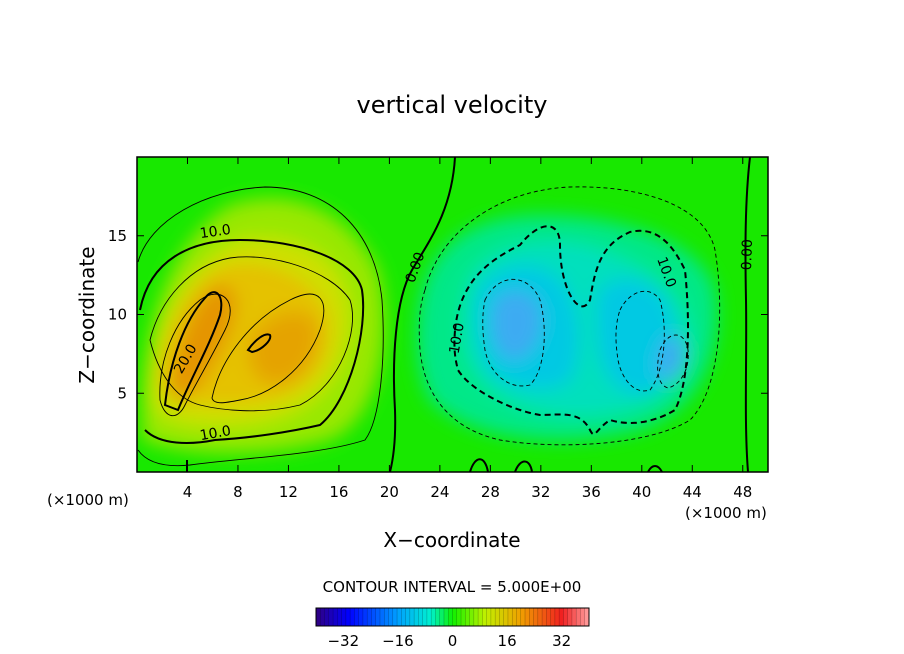 This screenshot has height=654, width=904. I want to click on x-tick-label: 44, so click(692, 492).